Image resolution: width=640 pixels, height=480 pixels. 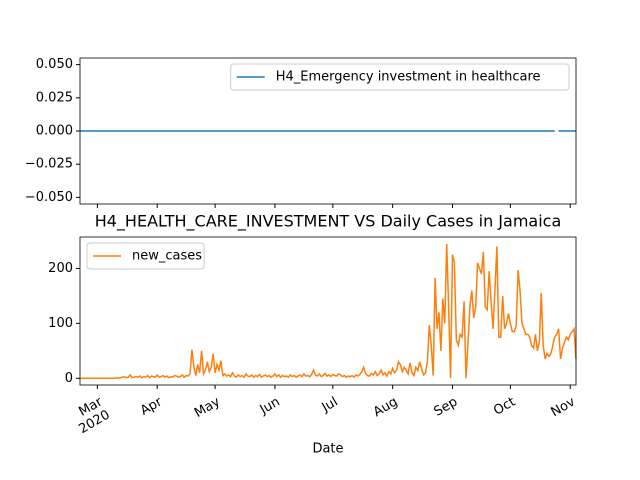 I want to click on legend-label: H4_Emergency investment in healthcare, so click(x=408, y=77).